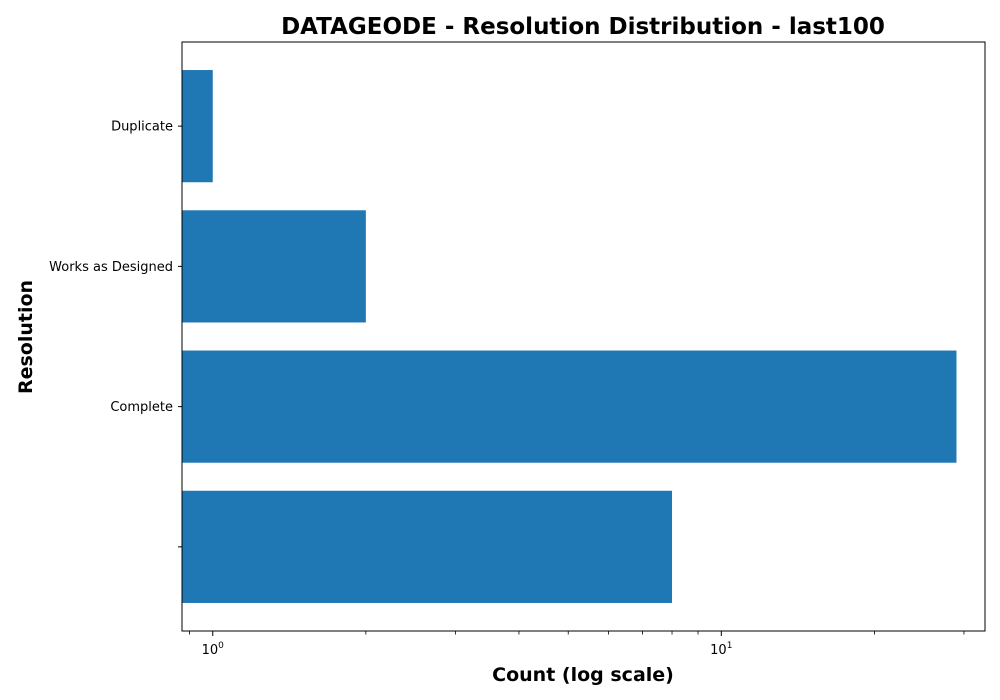 The height and width of the screenshot is (700, 1000). I want to click on x-ticks-layer: 10⁰ 10¹, so click(577, 644).